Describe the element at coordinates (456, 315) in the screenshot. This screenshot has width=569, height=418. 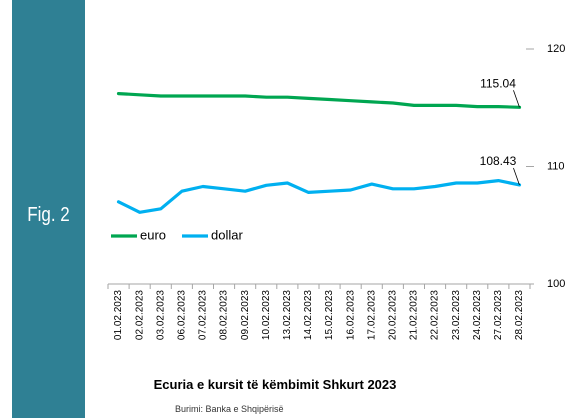
I see `x-tick-label: 23.02.2023` at that location.